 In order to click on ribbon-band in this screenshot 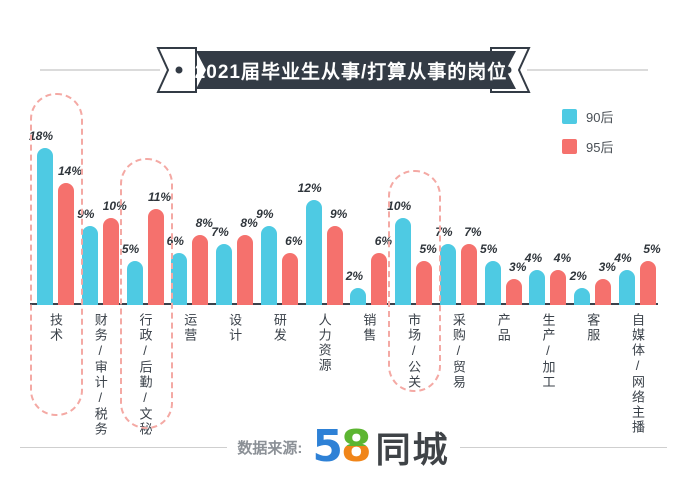, I will do `click(356, 70)`.